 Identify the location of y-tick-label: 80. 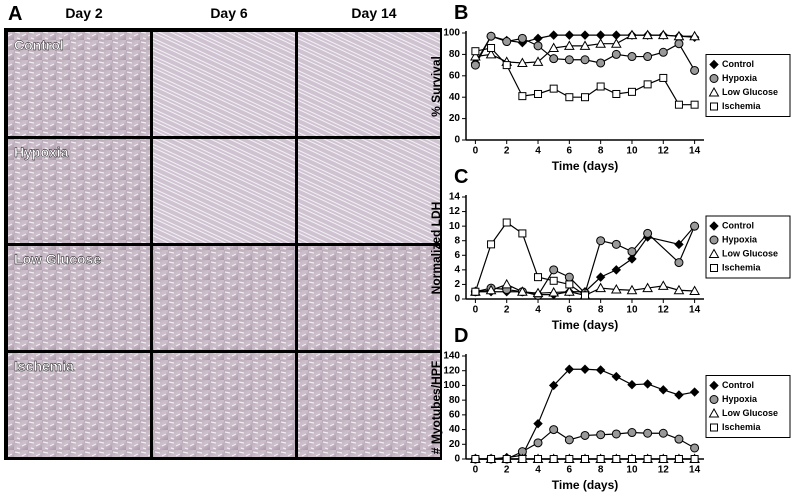
(455, 54).